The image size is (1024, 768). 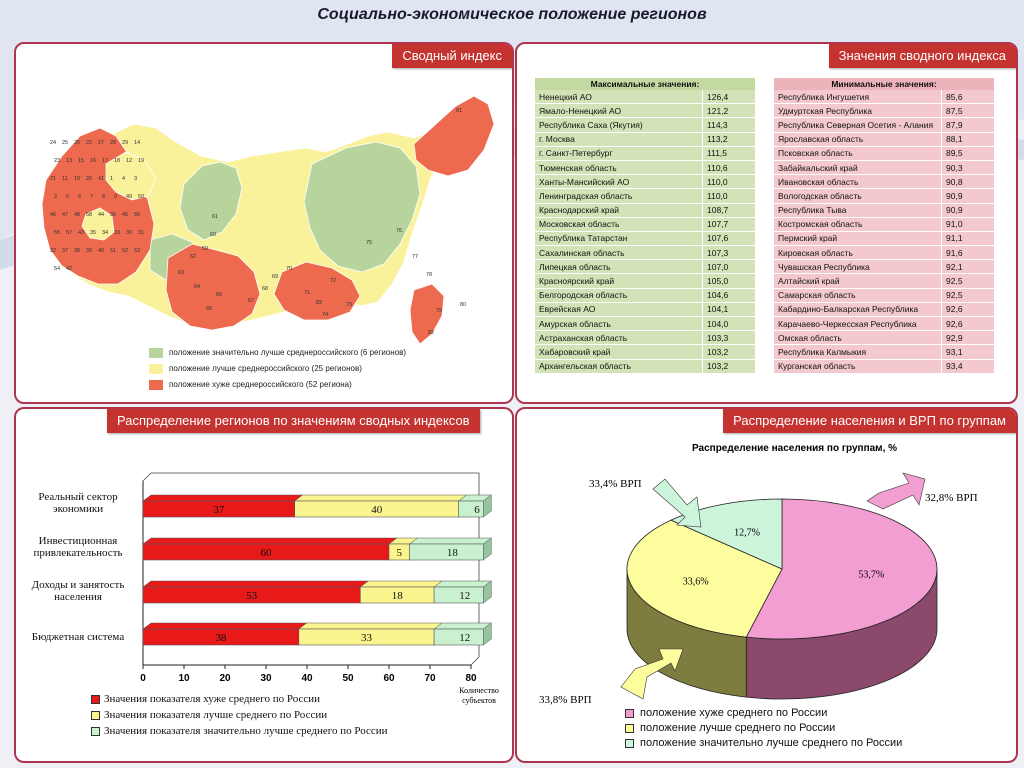 I want to click on min-table-header: Минимальные значения:, so click(x=884, y=84).